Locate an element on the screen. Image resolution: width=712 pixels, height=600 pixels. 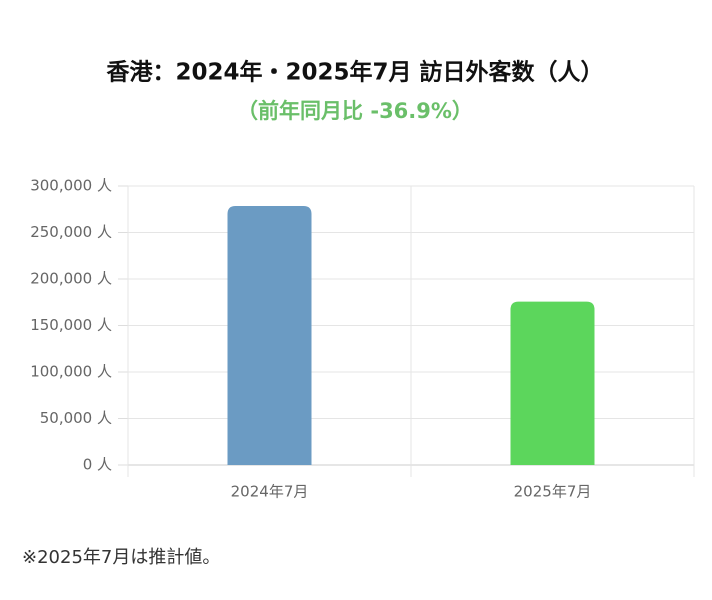
y-tick-label: 250,000 人 is located at coordinates (71, 232).